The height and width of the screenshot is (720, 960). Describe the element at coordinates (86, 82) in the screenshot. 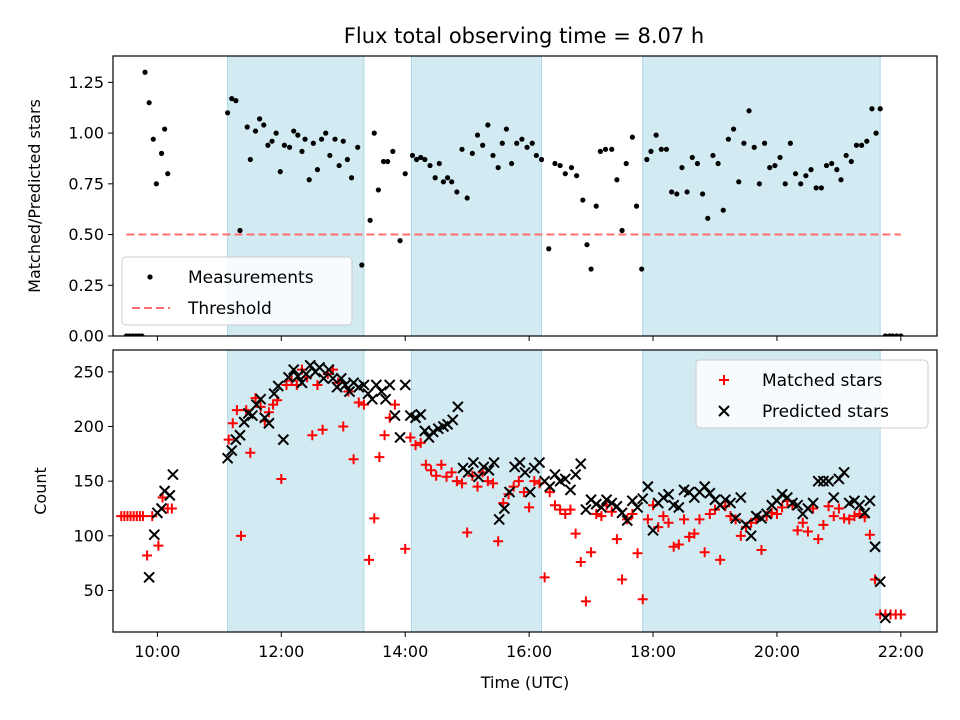

I see `y-tick-label: 1.25` at that location.